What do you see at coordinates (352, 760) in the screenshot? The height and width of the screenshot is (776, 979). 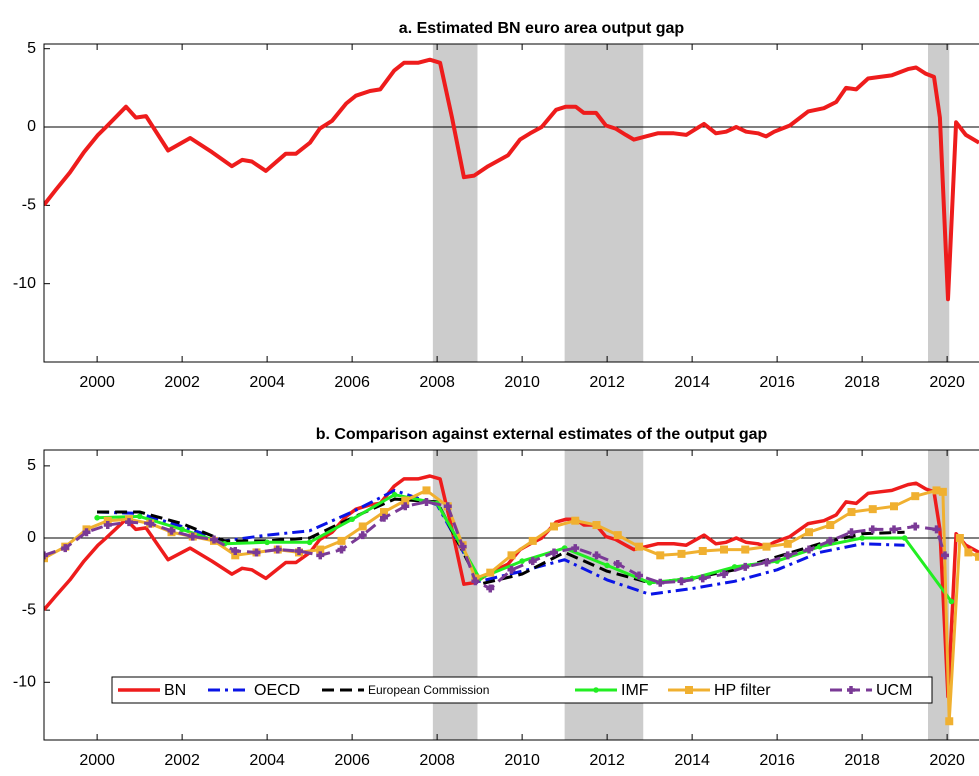 I see `x-tick-label: 2006` at bounding box center [352, 760].